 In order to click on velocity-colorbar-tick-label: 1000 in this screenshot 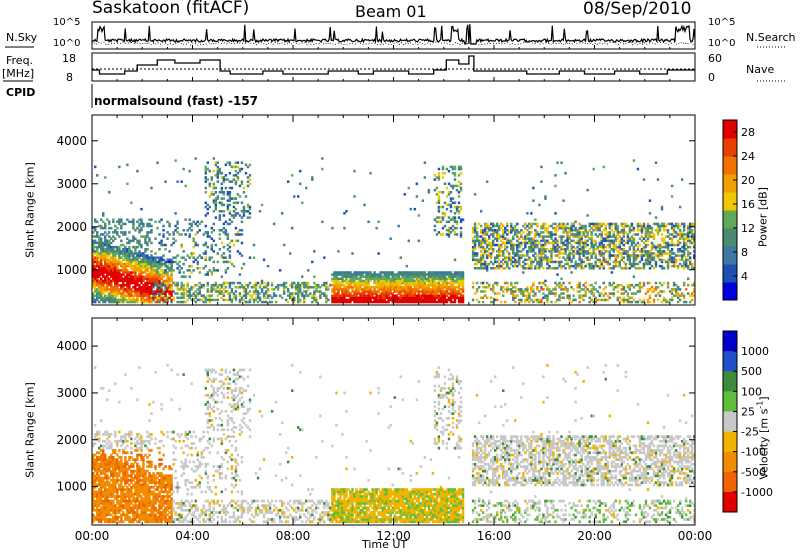, I will do `click(755, 351)`.